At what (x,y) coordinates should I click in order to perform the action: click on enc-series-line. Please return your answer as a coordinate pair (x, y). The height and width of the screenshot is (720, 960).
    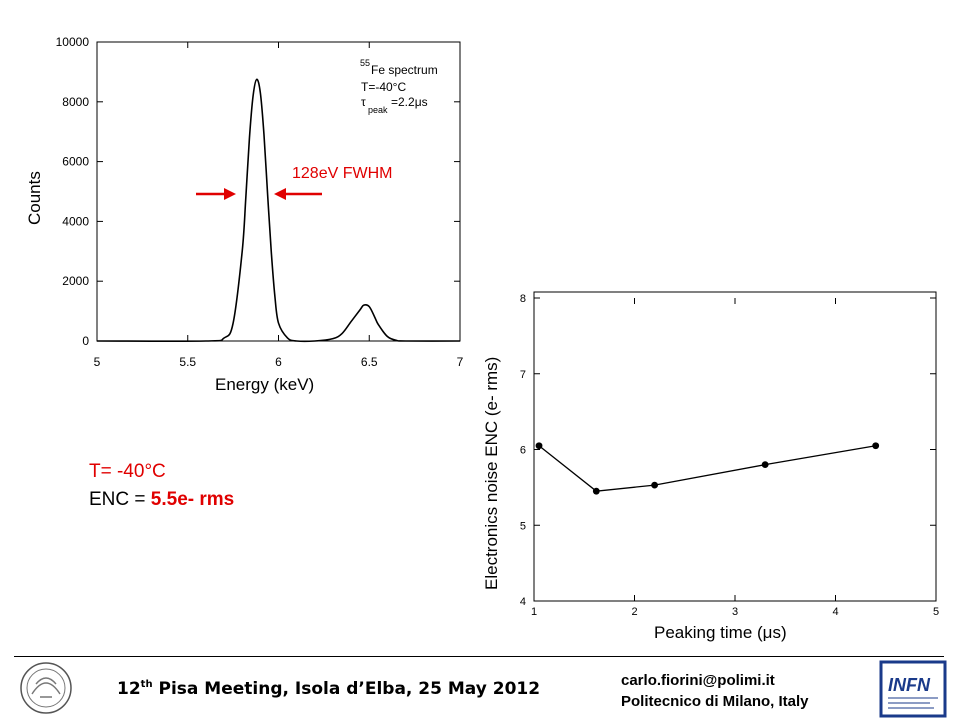
    Looking at the image, I should click on (707, 468).